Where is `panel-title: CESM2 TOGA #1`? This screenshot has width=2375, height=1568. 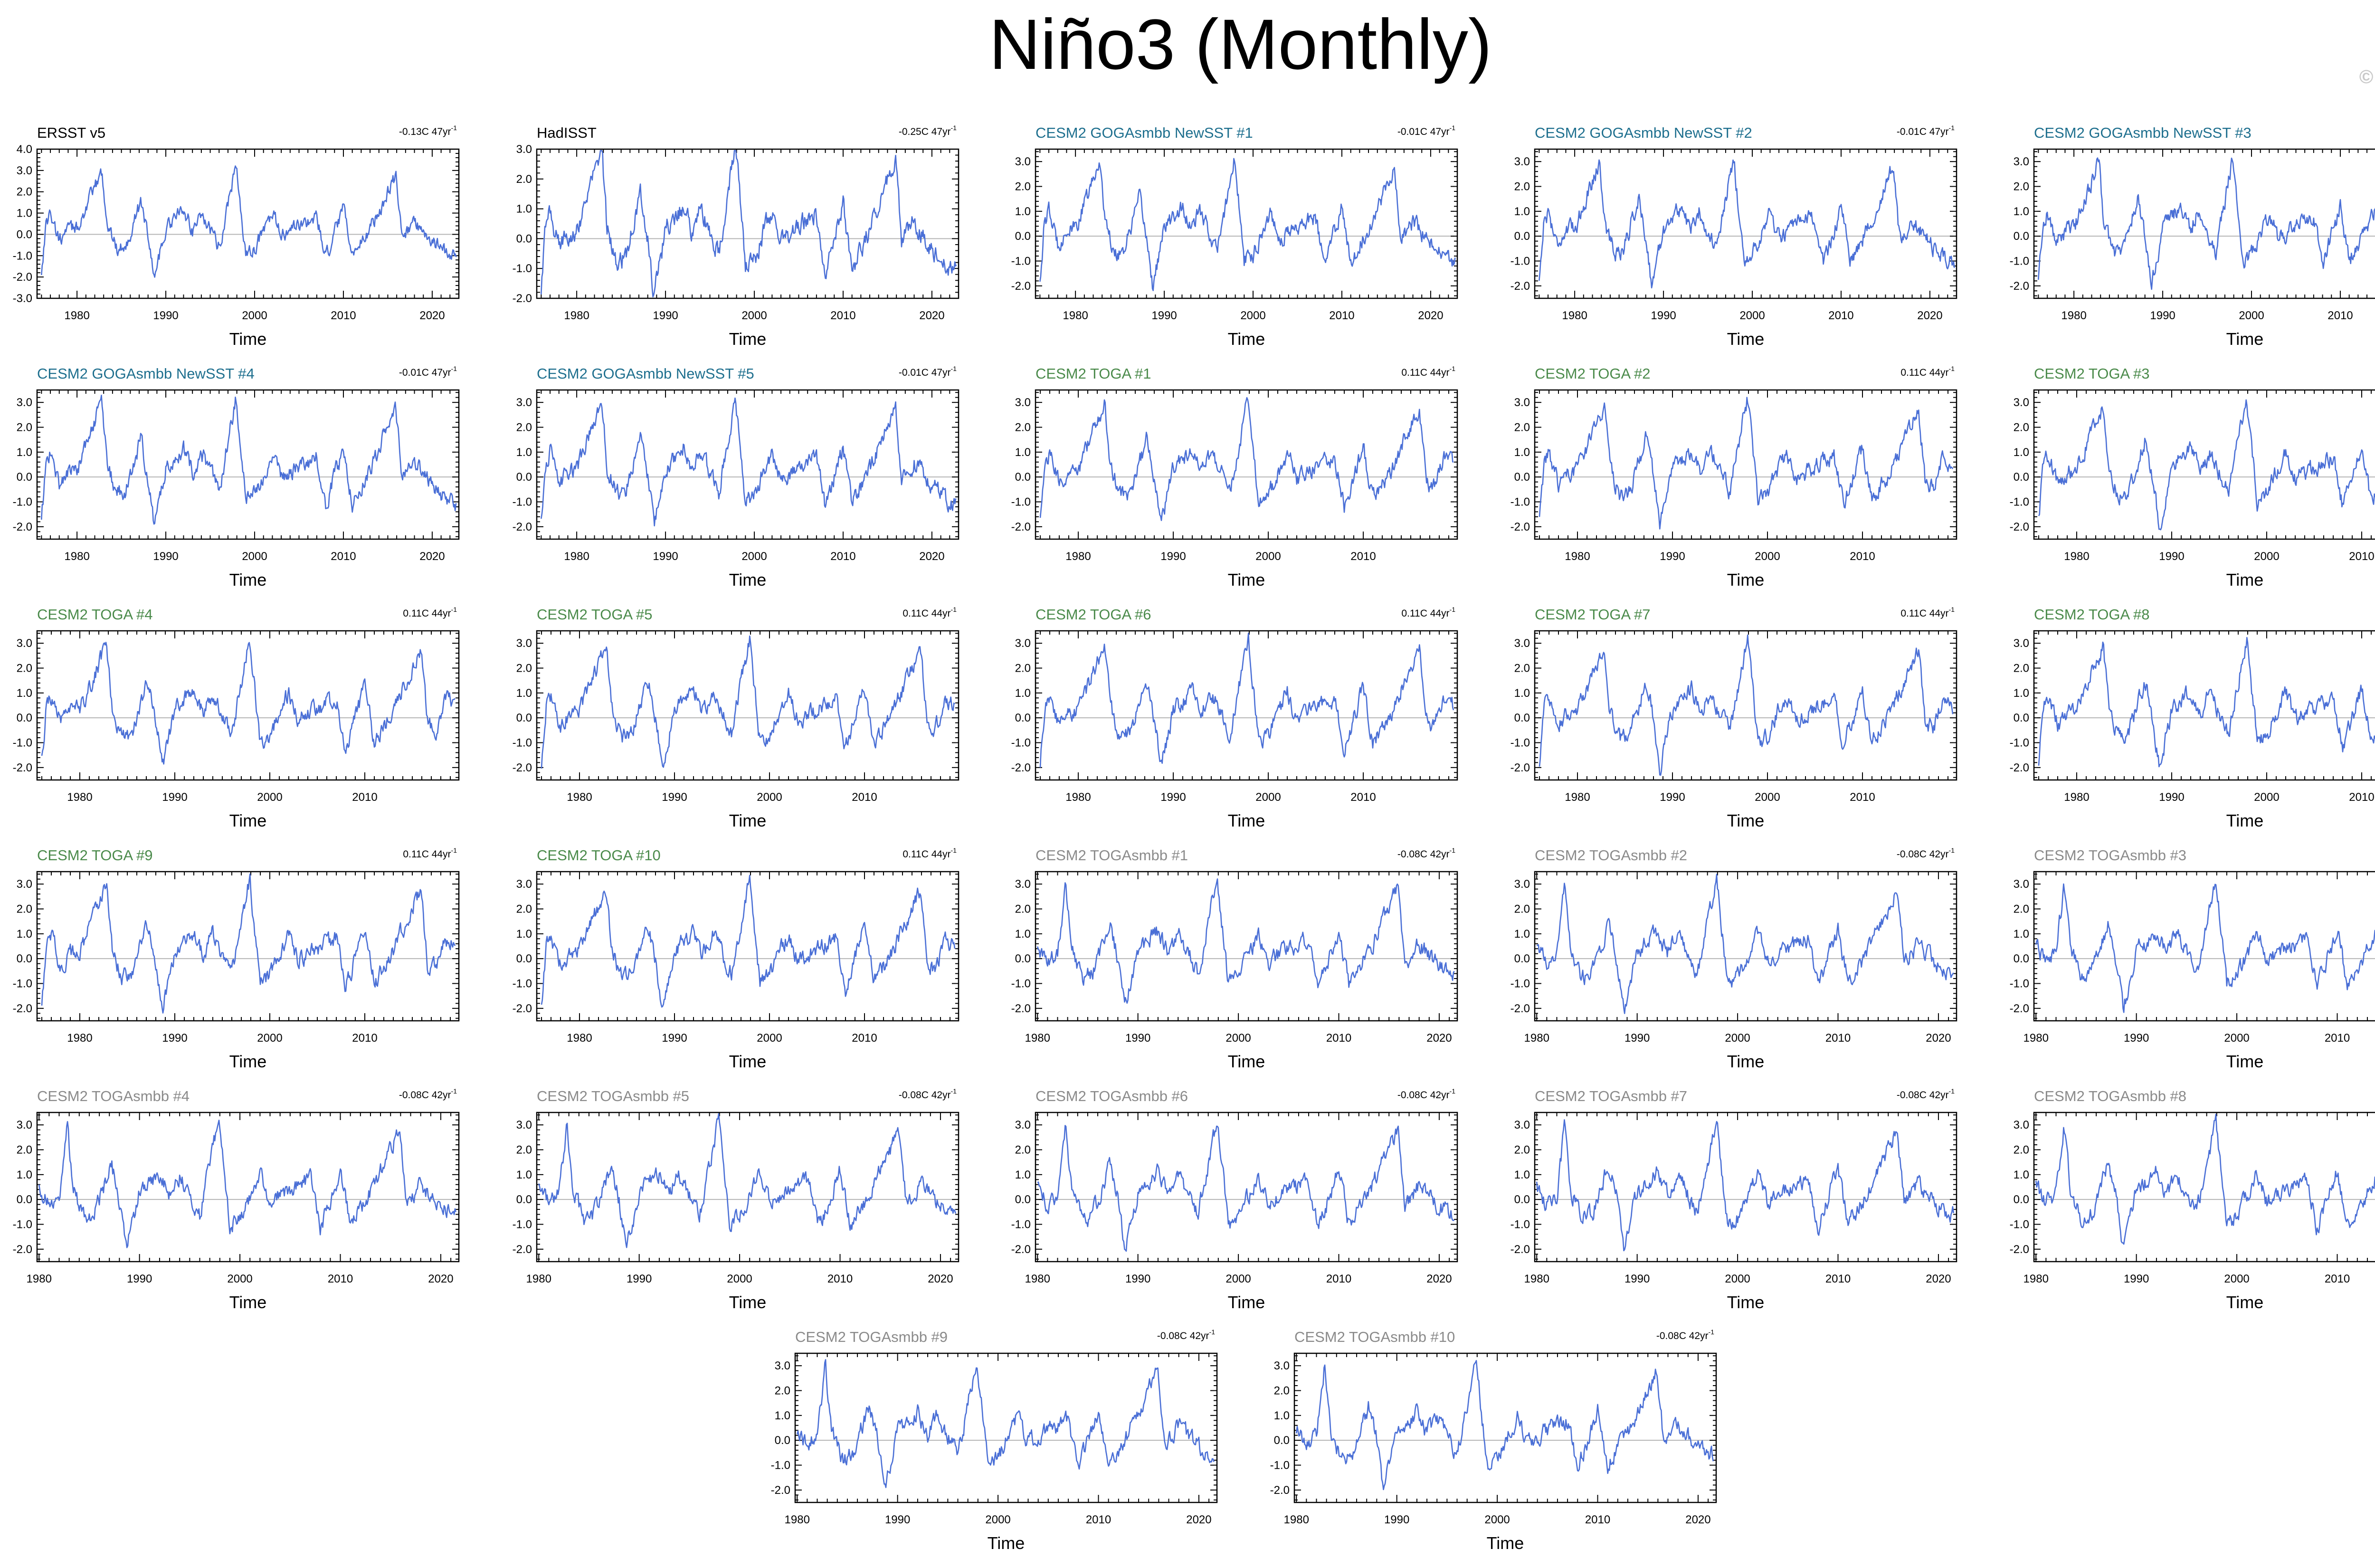 panel-title: CESM2 TOGA #1 is located at coordinates (1093, 374).